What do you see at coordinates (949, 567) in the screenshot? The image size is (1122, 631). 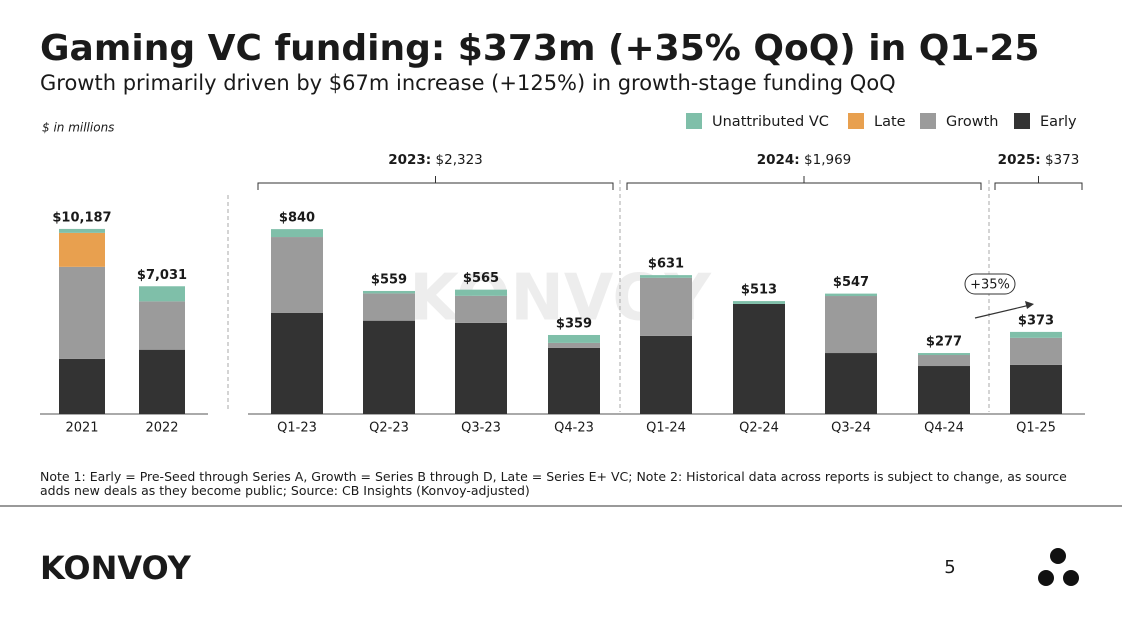 I see `page-number: 5` at bounding box center [949, 567].